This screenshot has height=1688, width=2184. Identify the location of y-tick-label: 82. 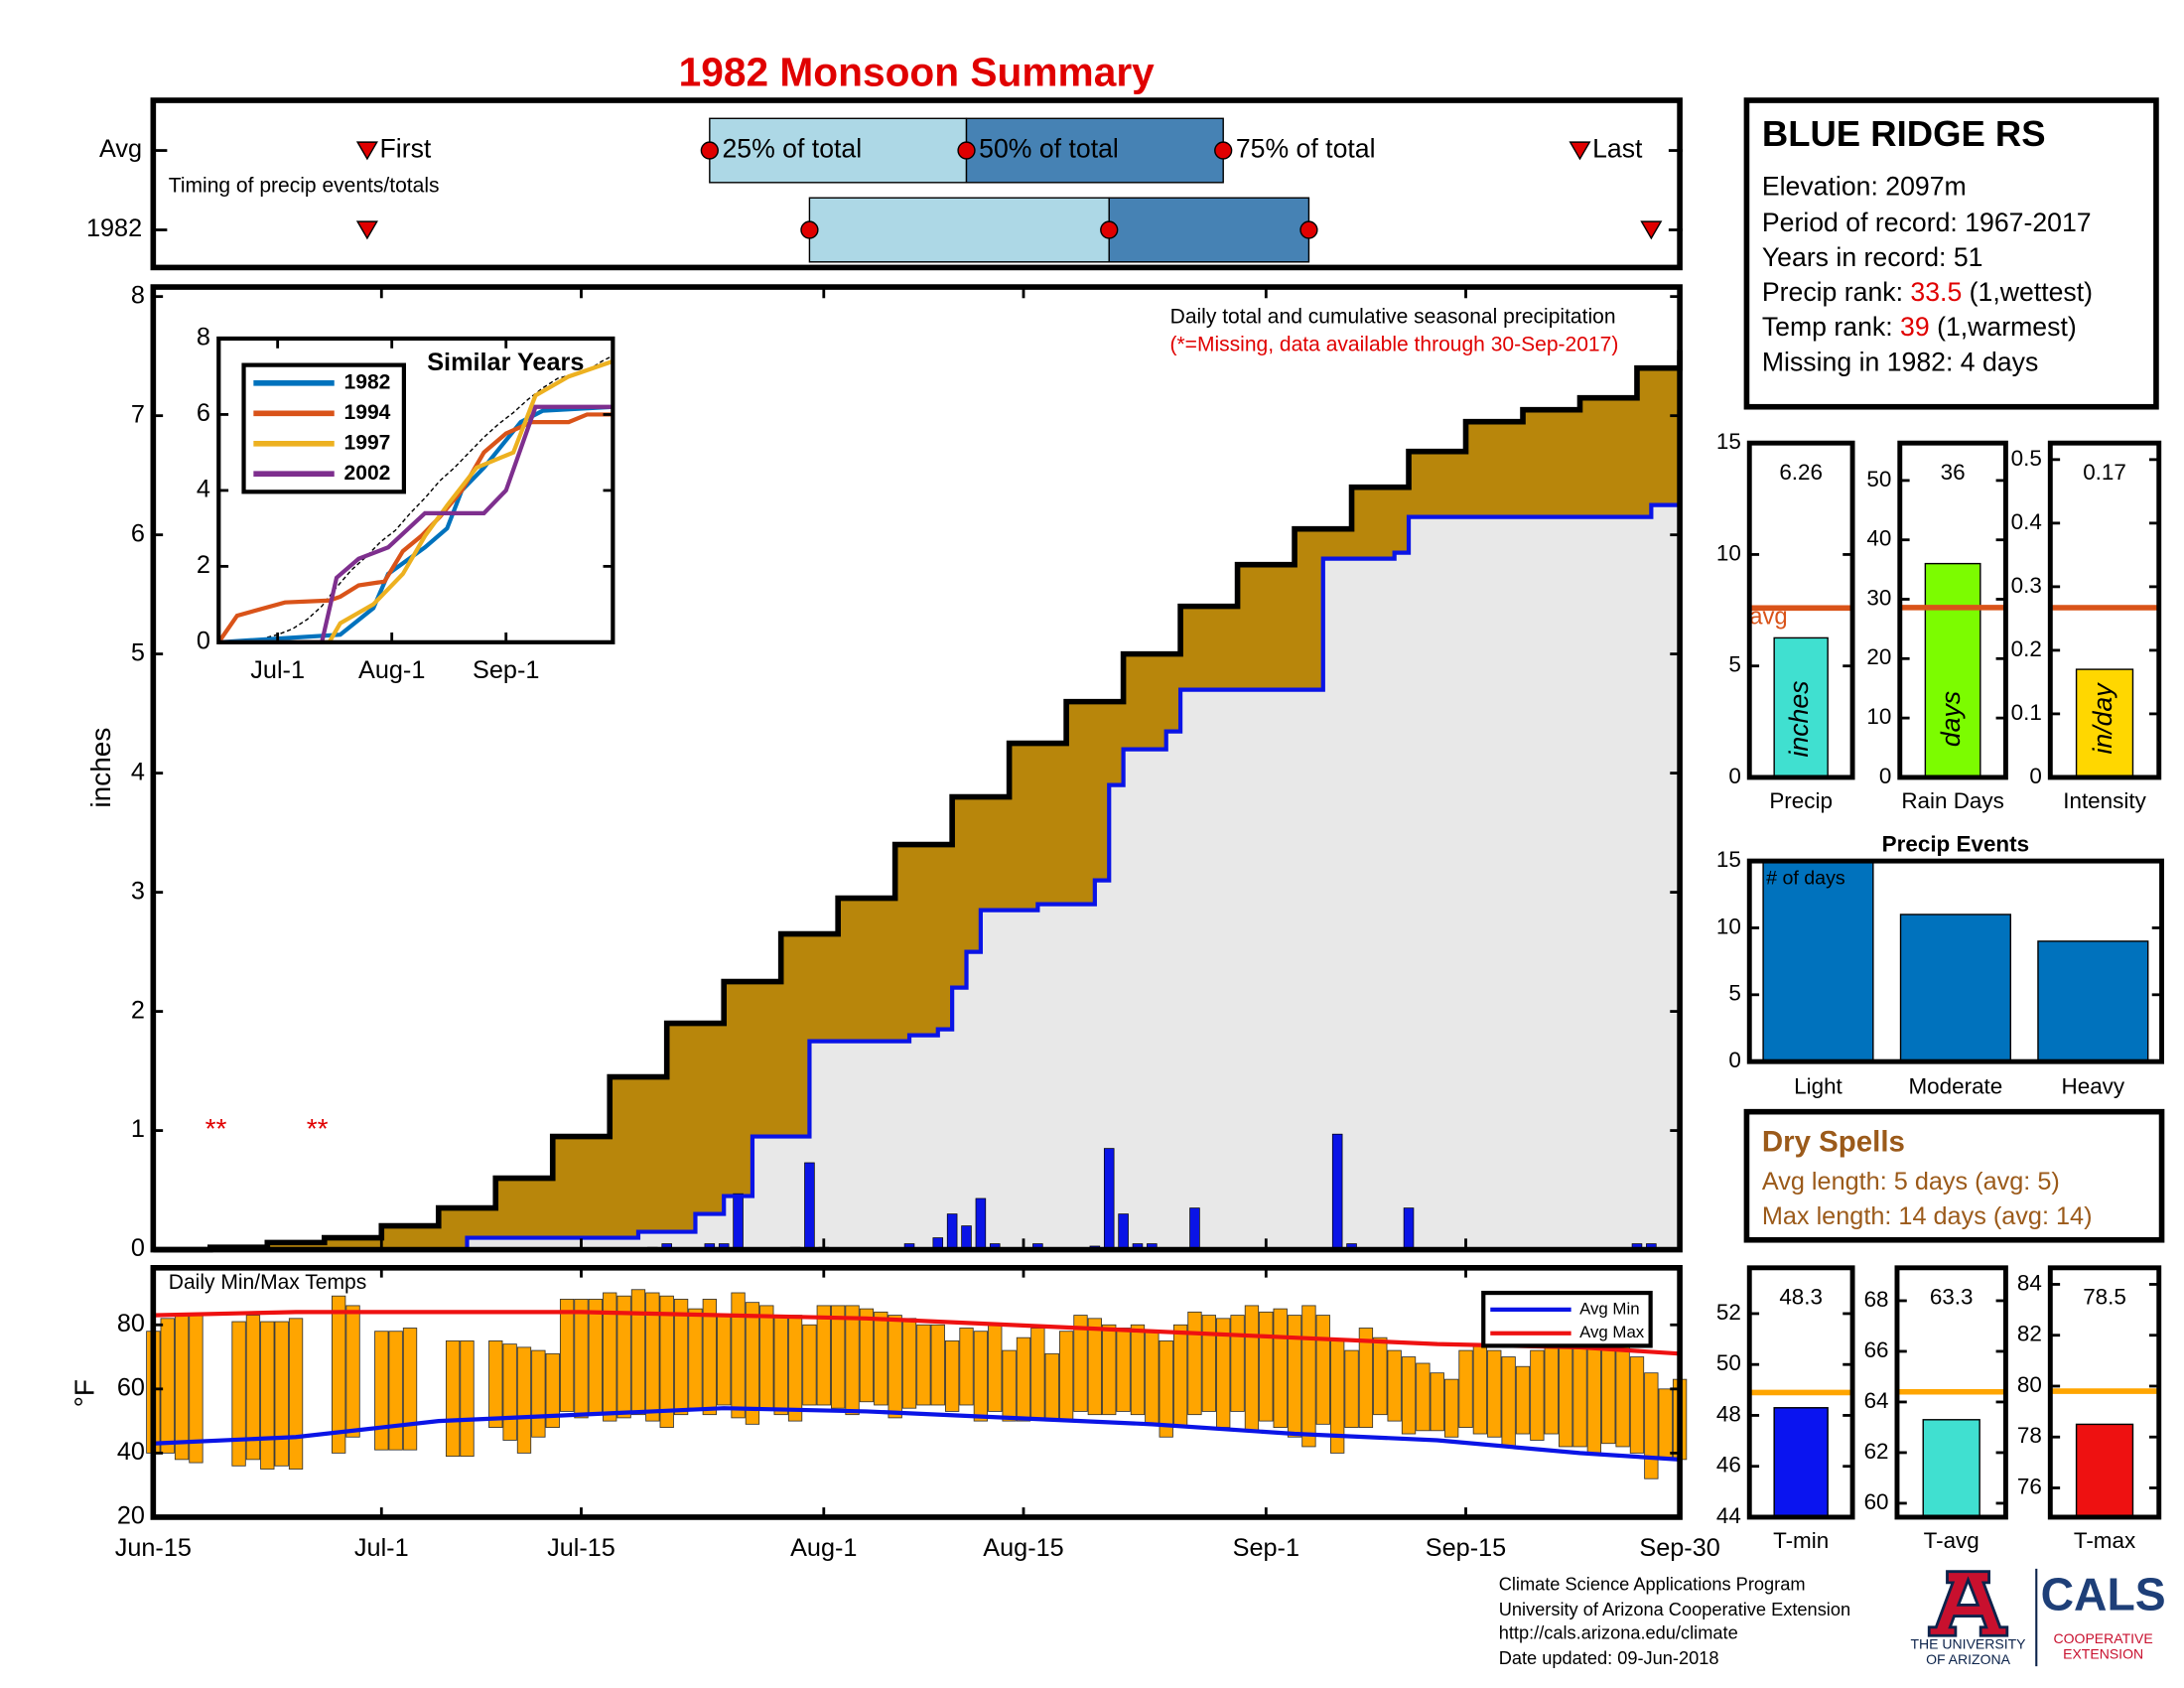
(2029, 1334).